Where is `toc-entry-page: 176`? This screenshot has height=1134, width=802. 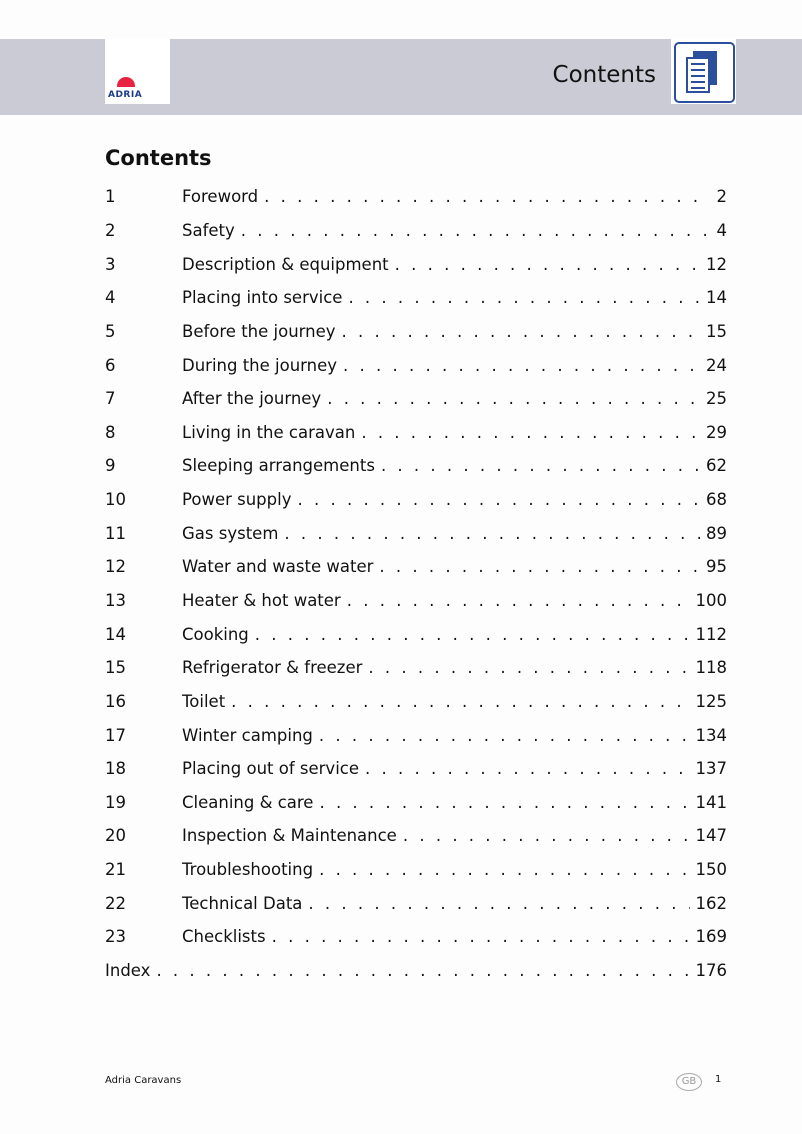 toc-entry-page: 176 is located at coordinates (711, 971).